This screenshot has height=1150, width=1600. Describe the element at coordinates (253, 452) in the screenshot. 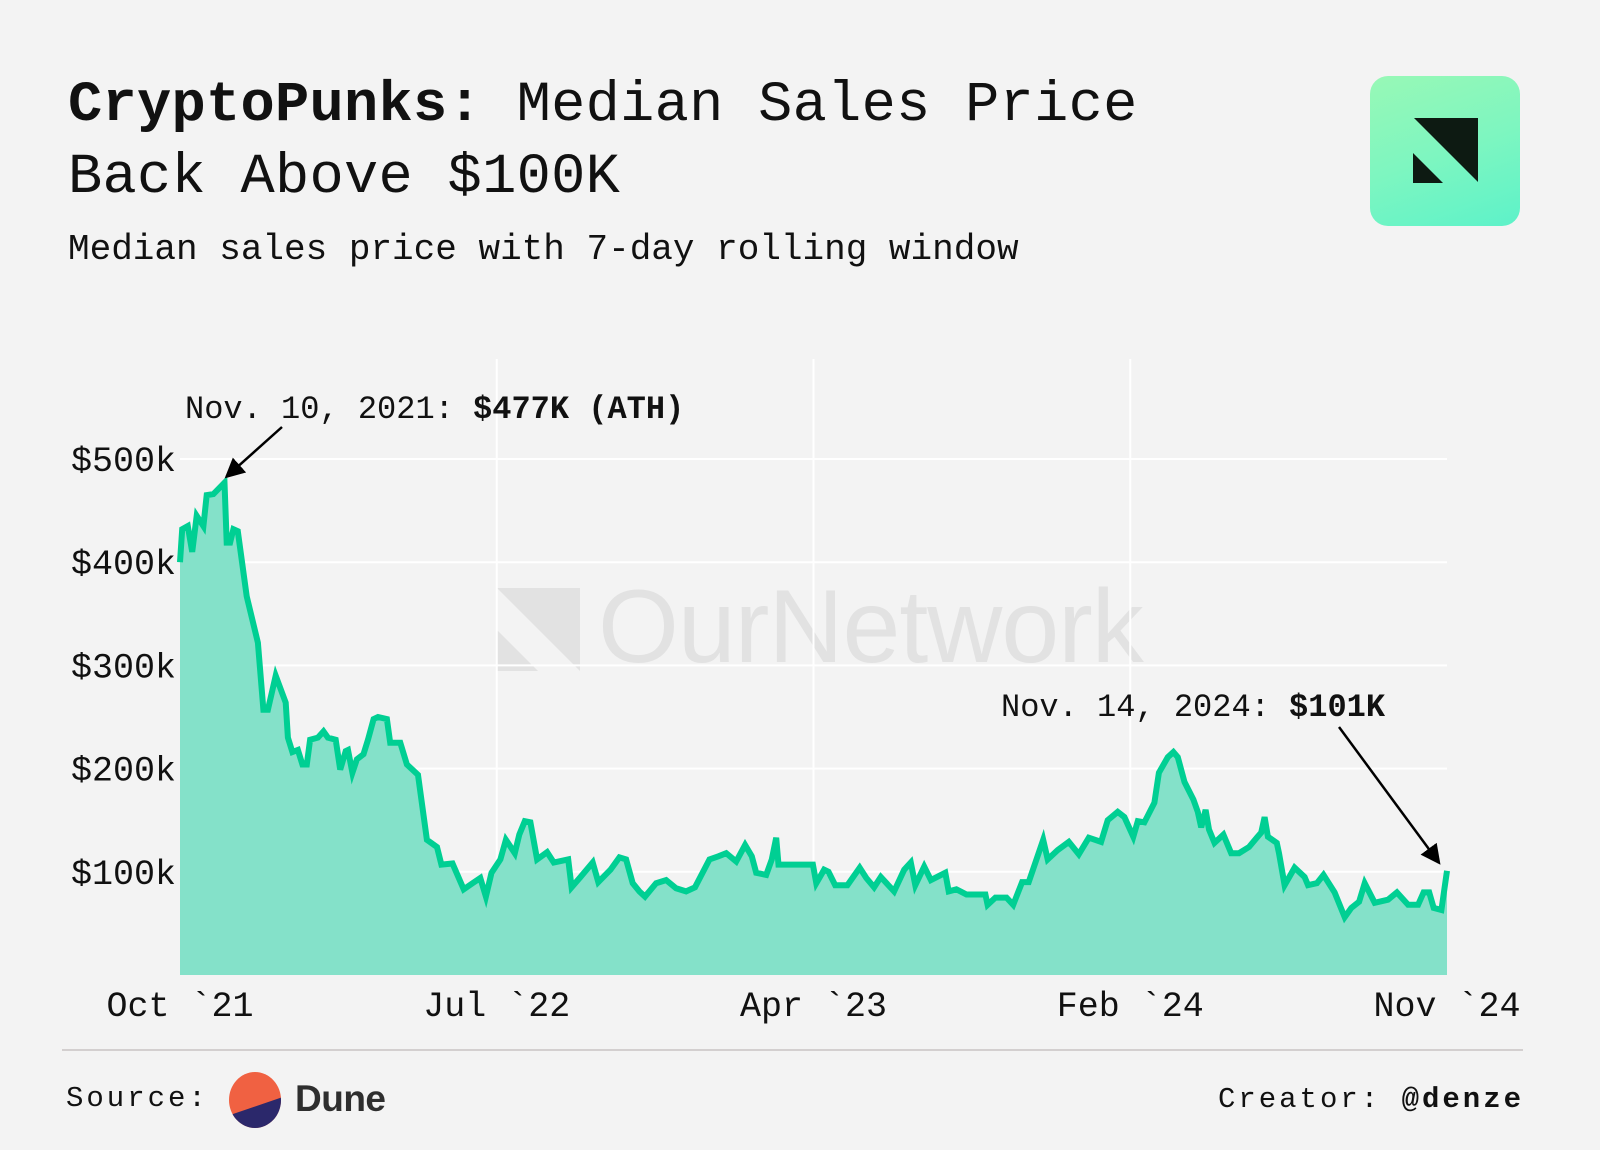

I see `annotation-ath-arrow` at that location.